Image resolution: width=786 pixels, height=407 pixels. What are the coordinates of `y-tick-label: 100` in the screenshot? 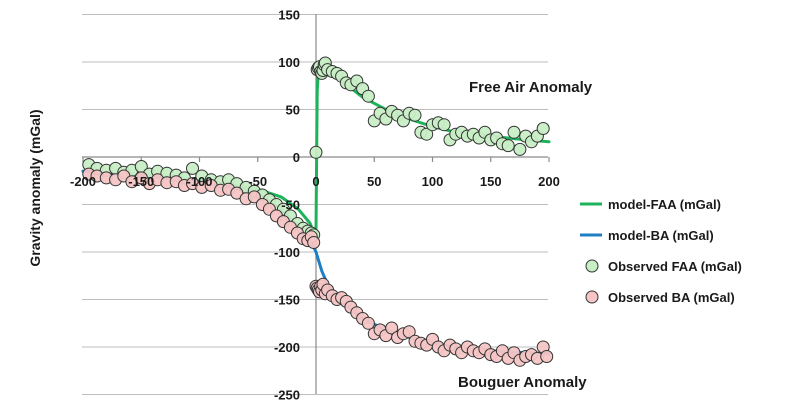 It's located at (289, 62).